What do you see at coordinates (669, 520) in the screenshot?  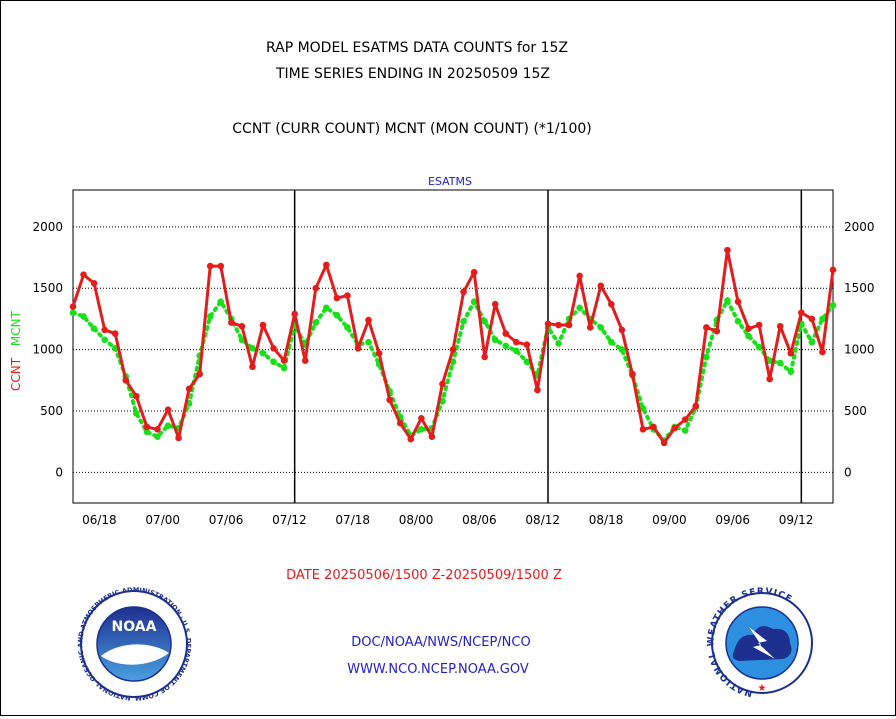 I see `x-tick-label: 09/00` at bounding box center [669, 520].